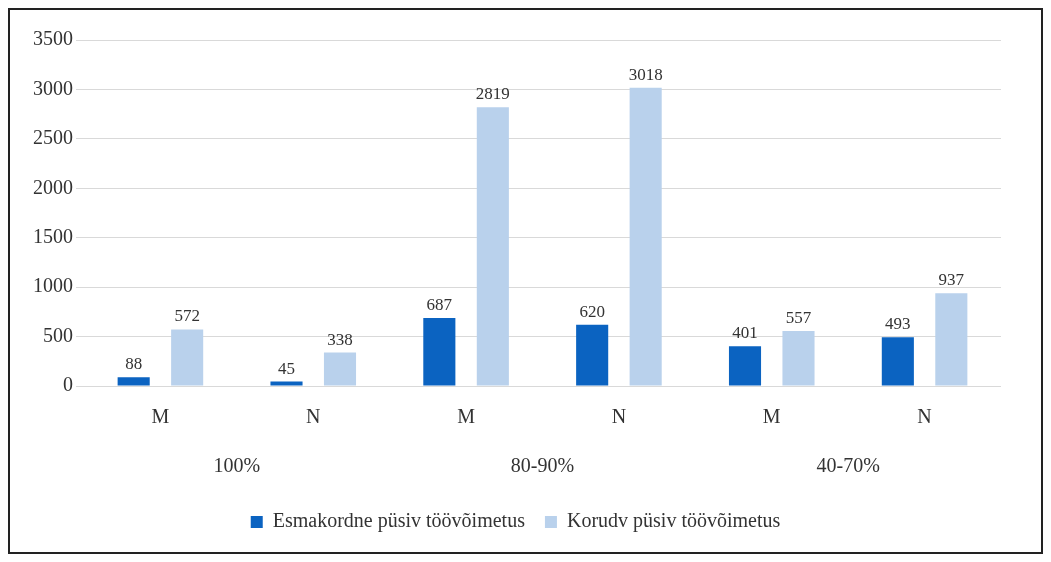 The height and width of the screenshot is (562, 1051). I want to click on y-tick-label: 1000, so click(53, 285).